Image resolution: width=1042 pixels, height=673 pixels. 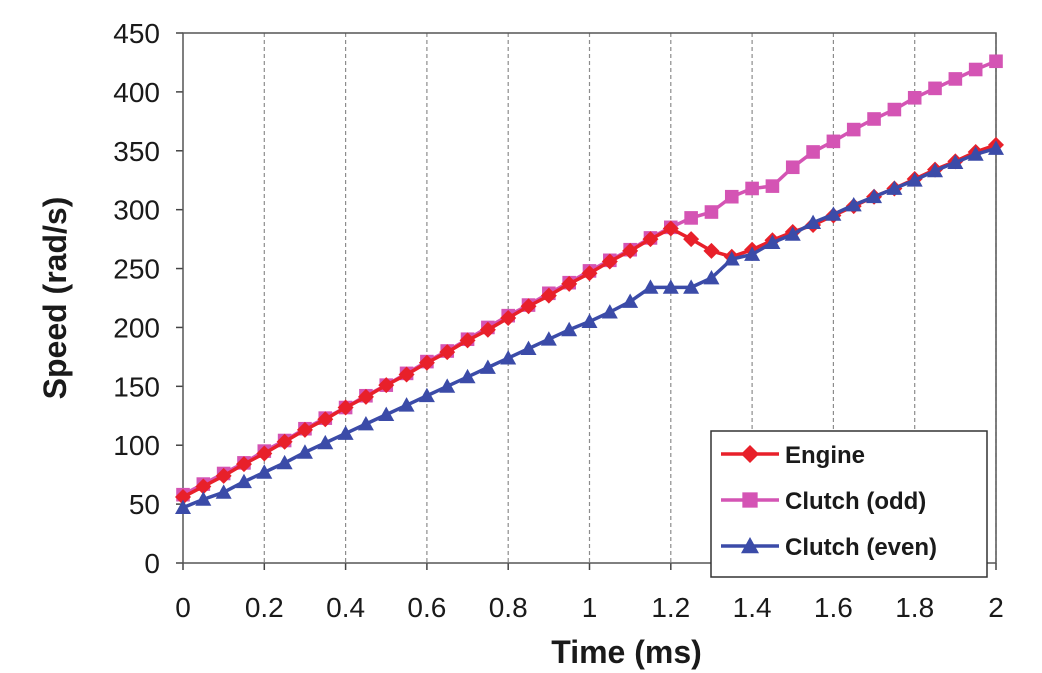 I want to click on legend-label: Clutch (odd), so click(x=855, y=501).